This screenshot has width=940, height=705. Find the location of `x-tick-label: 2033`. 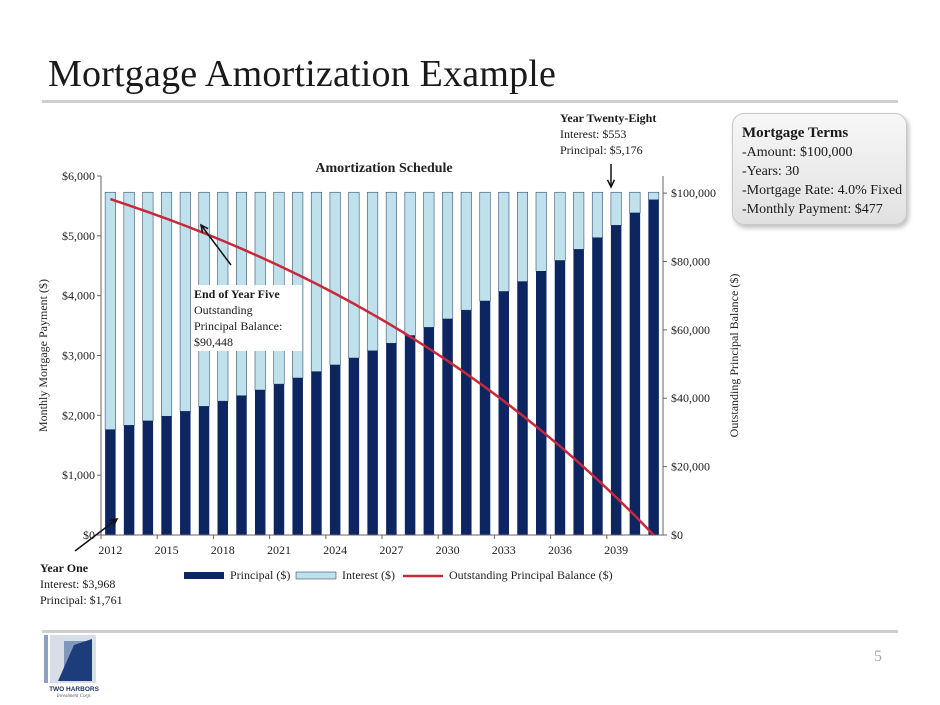

x-tick-label: 2033 is located at coordinates (504, 550).